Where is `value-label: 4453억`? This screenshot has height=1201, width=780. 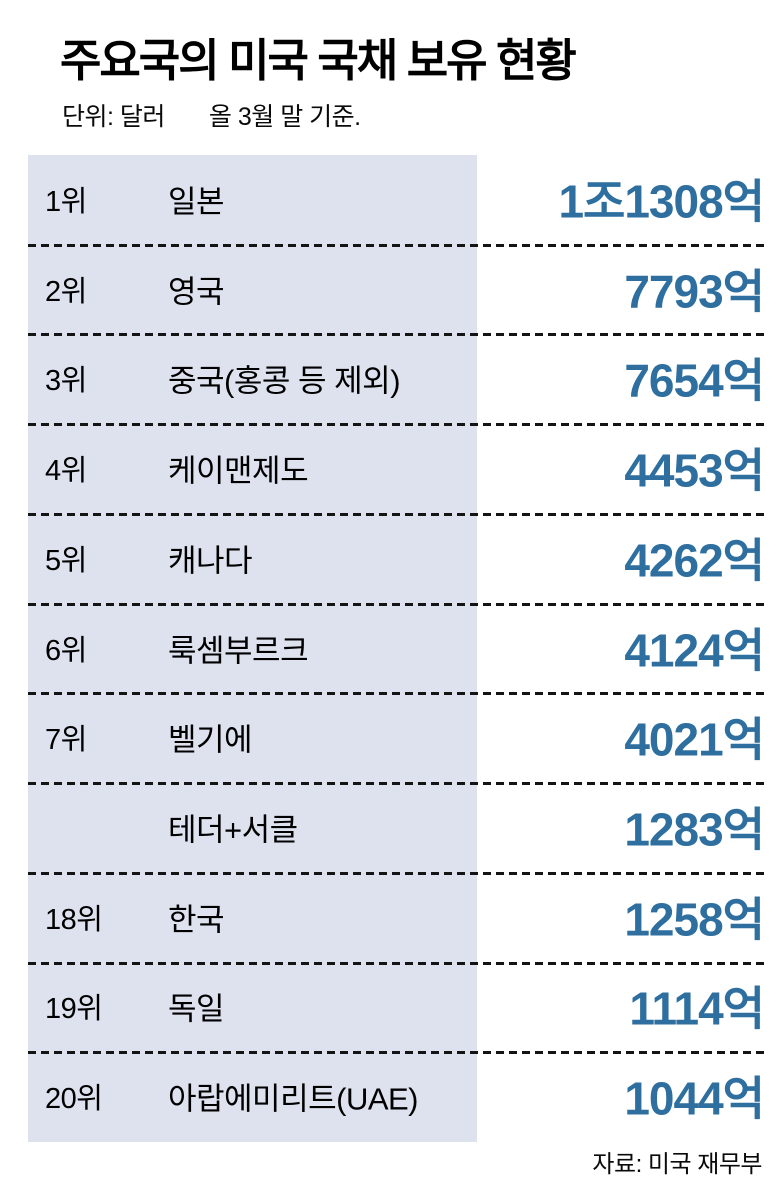 value-label: 4453억 is located at coordinates (694, 470).